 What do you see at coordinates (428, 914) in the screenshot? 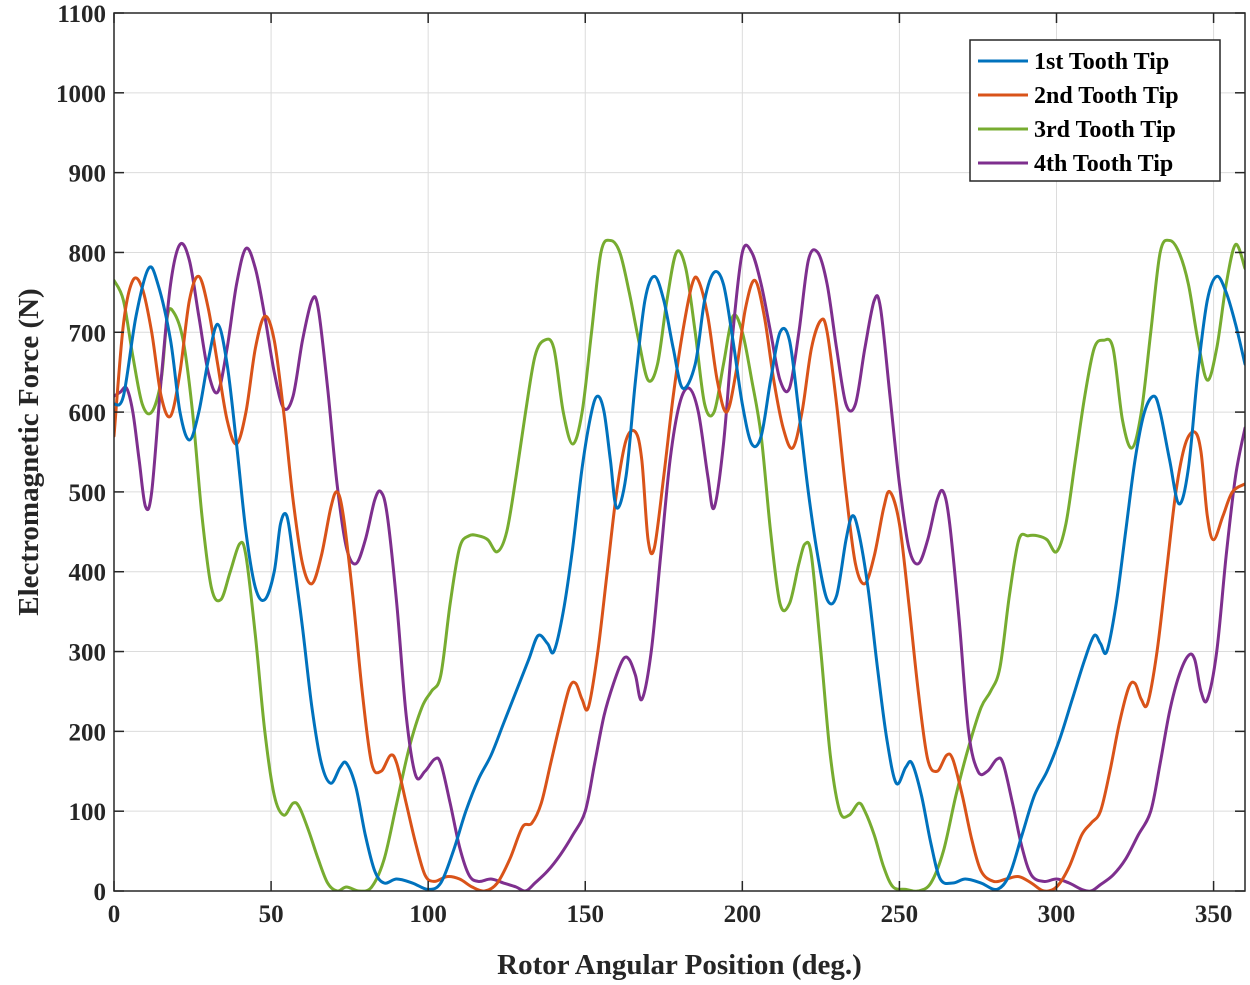
I see `x-tick-label: 100` at bounding box center [428, 914].